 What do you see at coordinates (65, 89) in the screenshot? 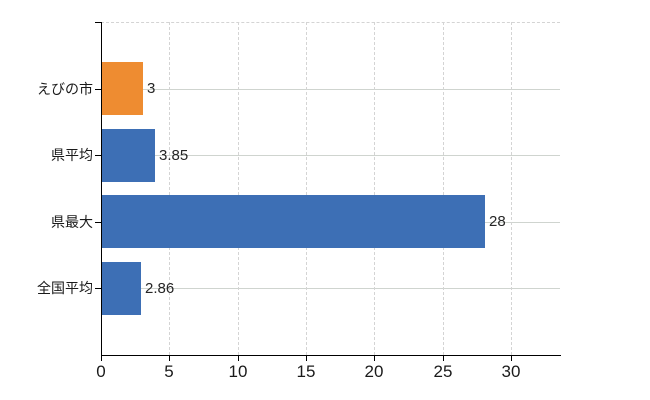
I see `category-label: えびの市` at bounding box center [65, 89].